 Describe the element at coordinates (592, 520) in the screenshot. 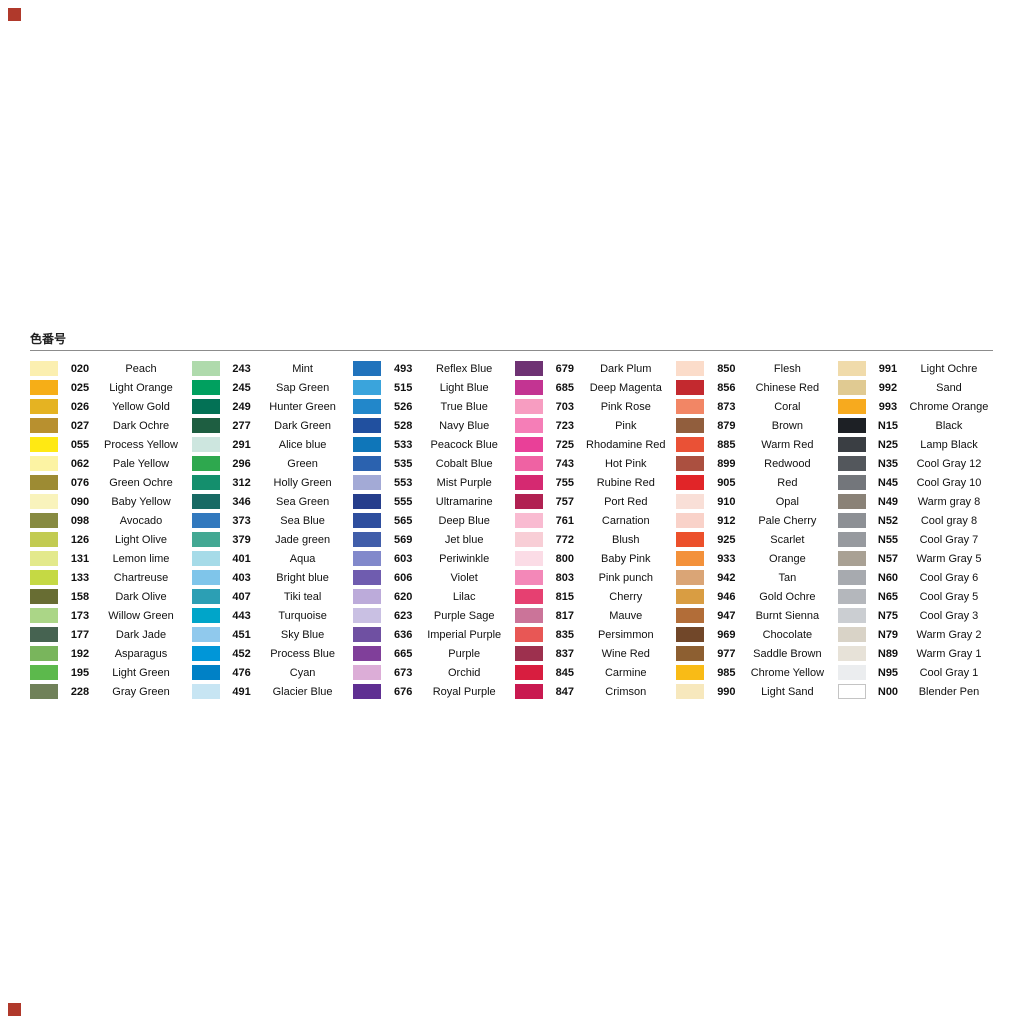

I see `color-row: 761 Carnation` at that location.